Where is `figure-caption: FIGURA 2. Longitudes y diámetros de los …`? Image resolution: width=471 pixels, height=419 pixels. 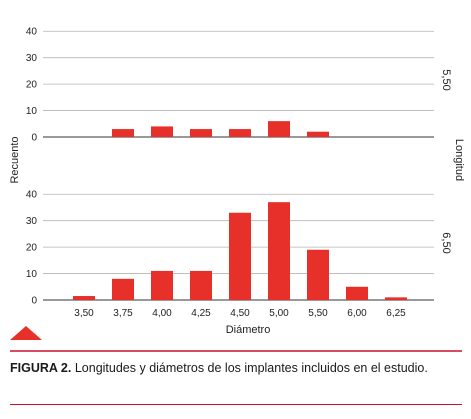
figure-caption: FIGURA 2. Longitudes y diámetros de los … is located at coordinates (236, 368).